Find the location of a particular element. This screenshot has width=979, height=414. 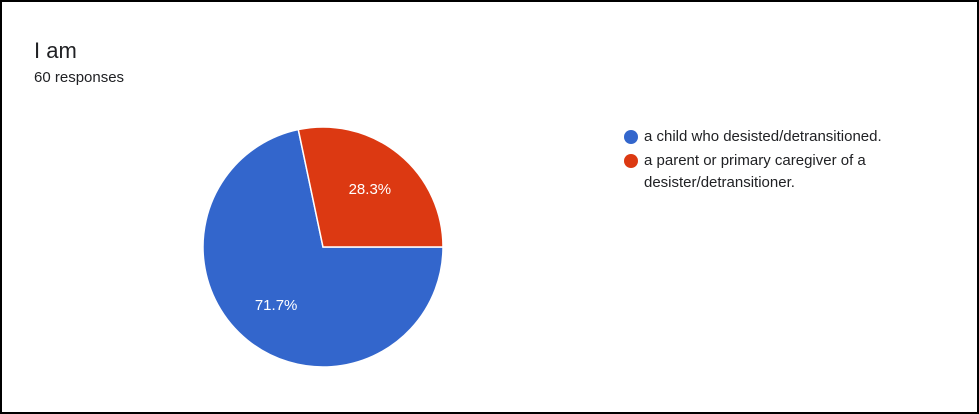

slice-value-label: 71.7% is located at coordinates (276, 305).